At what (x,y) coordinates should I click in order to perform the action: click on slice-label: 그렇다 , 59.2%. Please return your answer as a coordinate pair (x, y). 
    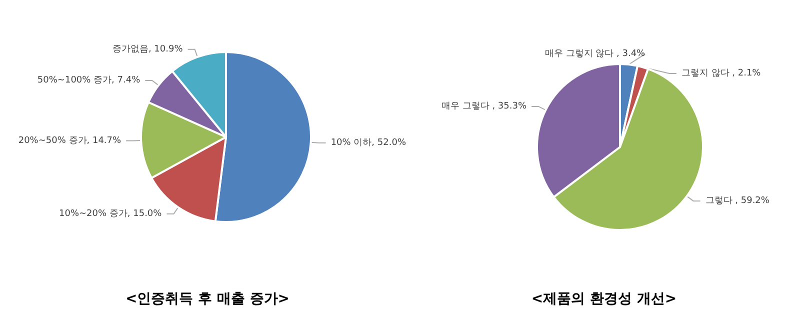
    Looking at the image, I should click on (737, 201).